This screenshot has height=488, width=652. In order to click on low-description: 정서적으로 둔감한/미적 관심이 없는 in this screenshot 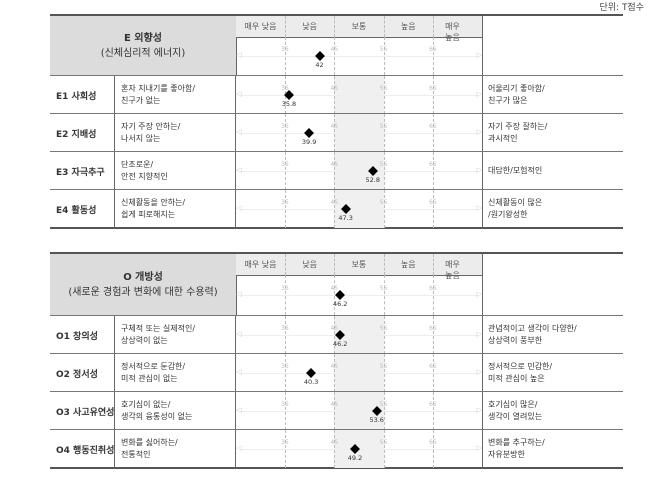, I will do `click(175, 373)`.